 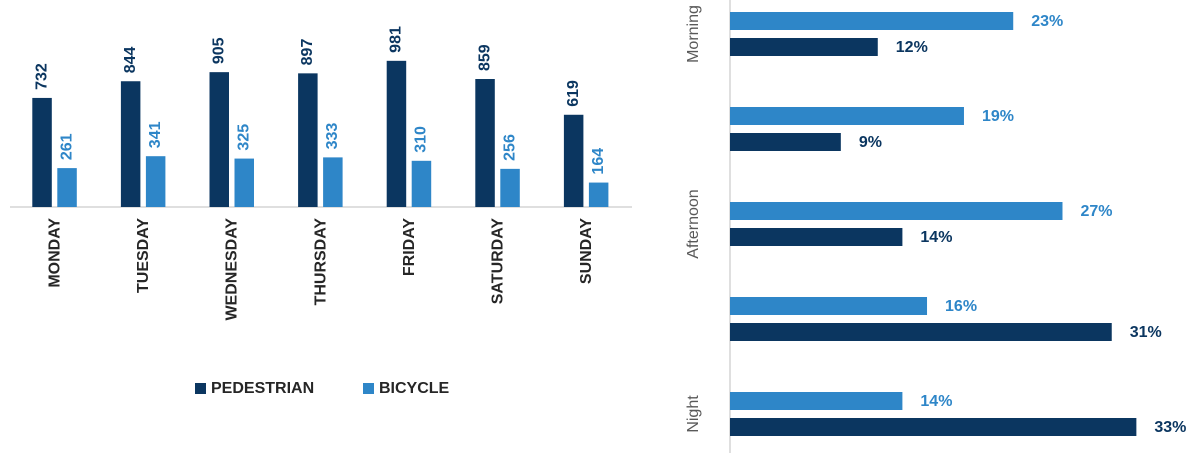 I want to click on value-label: 310, so click(x=421, y=139).